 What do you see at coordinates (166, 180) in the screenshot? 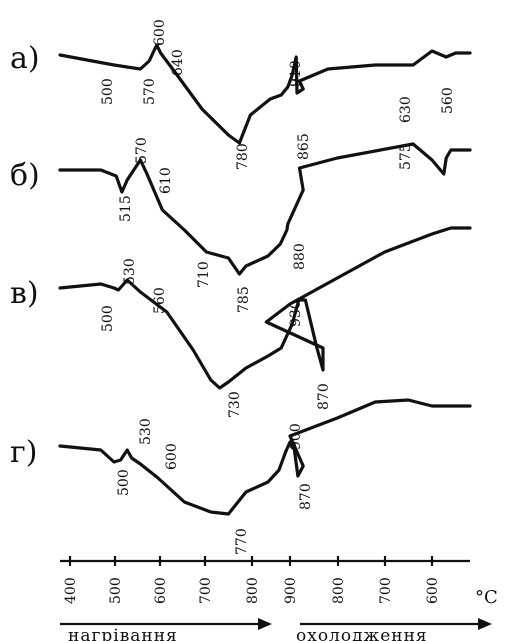
I see `peak-label: 610` at bounding box center [166, 180].